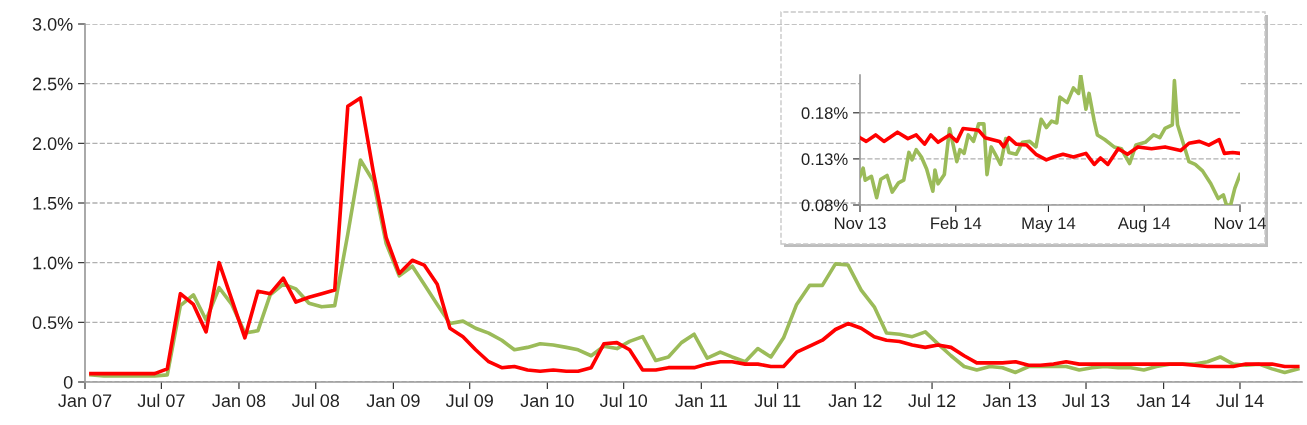 Image resolution: width=1307 pixels, height=425 pixels. What do you see at coordinates (932, 400) in the screenshot?
I see `x-tick-label: Jul 12` at bounding box center [932, 400].